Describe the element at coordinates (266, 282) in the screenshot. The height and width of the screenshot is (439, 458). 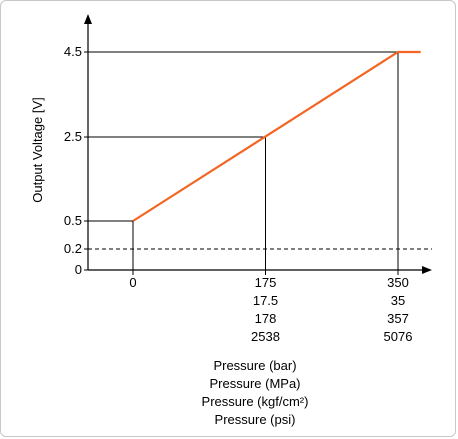
I see `x-tick-label: 175` at that location.